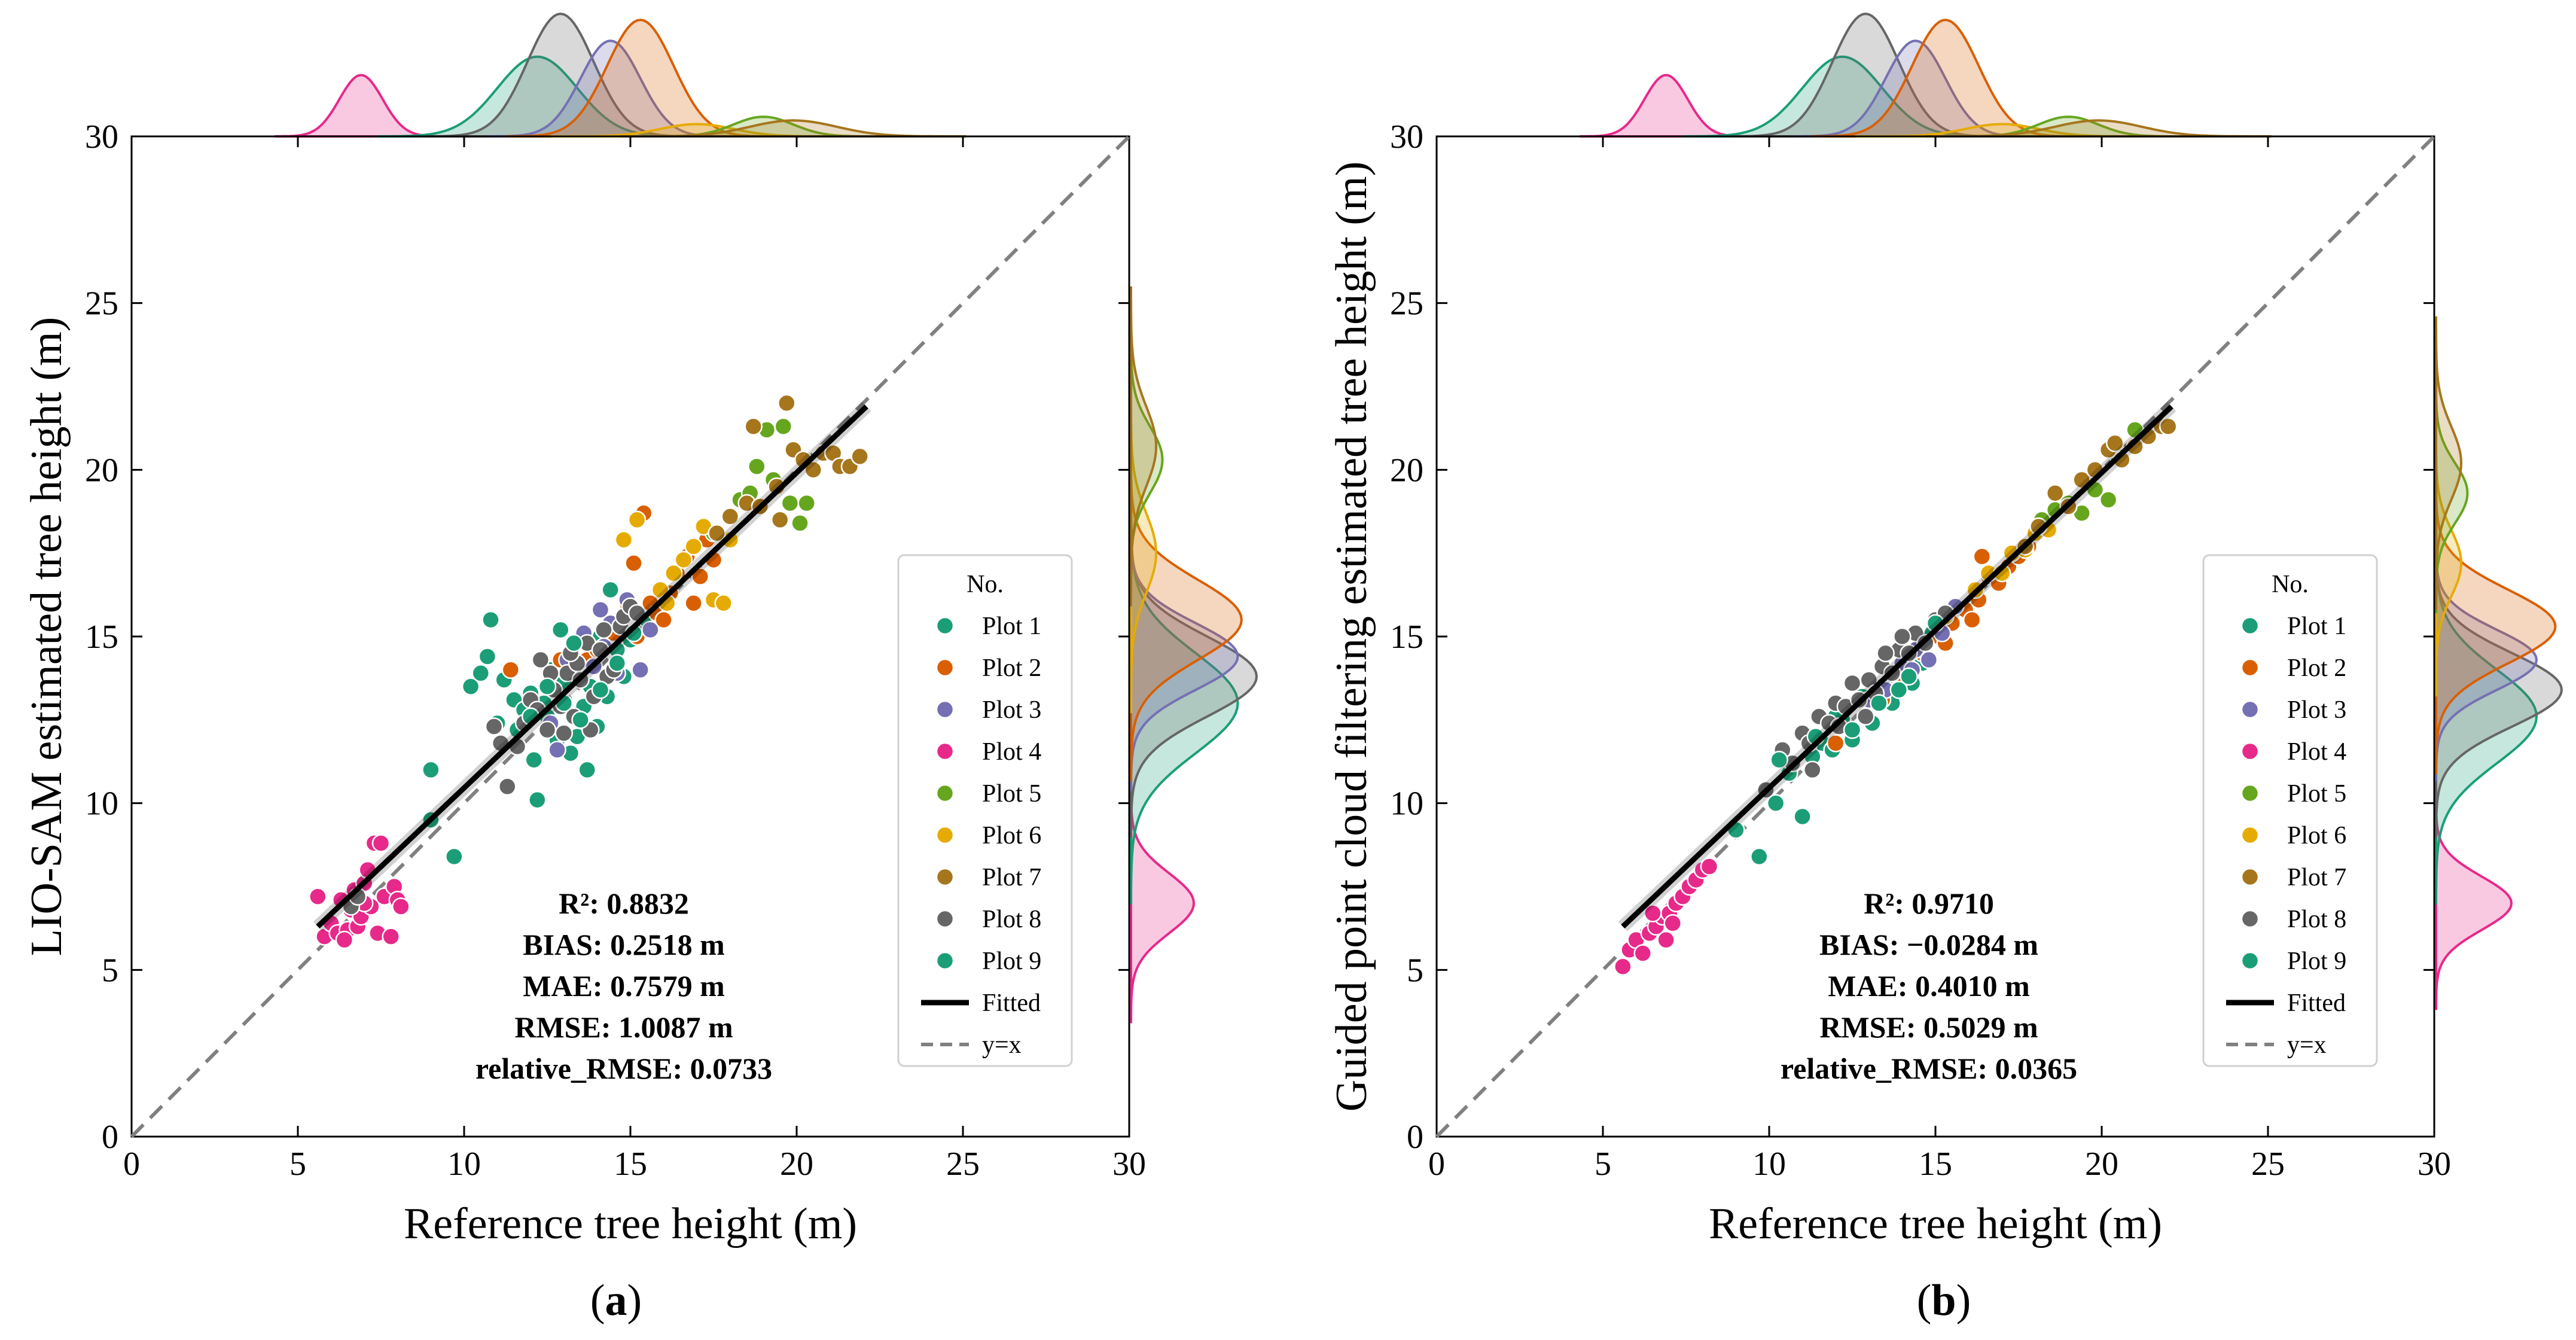 This screenshot has width=2576, height=1340. I want to click on legend-box, so click(2290, 810).